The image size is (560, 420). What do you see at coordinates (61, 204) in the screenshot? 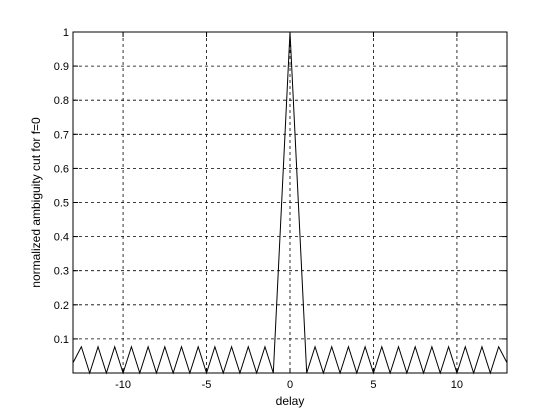
I see `y-tick-label: 0.5` at bounding box center [61, 204].